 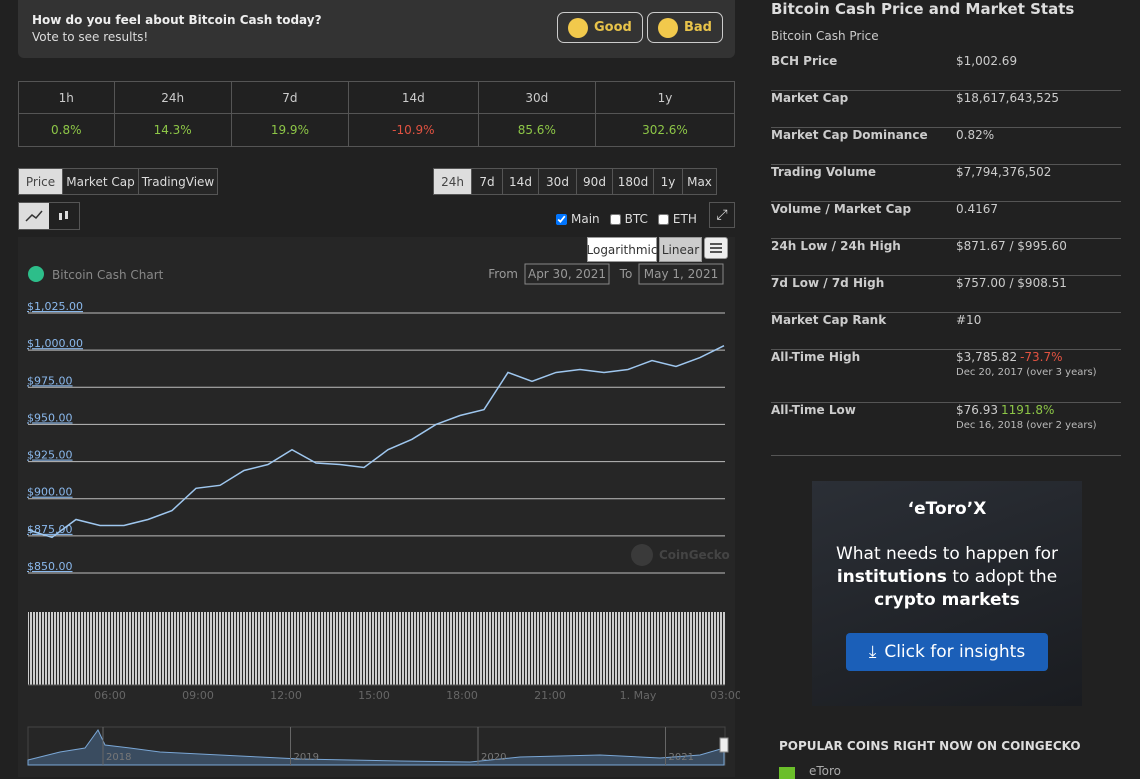 I want to click on stat-number: $3,785.82, so click(x=987, y=357).